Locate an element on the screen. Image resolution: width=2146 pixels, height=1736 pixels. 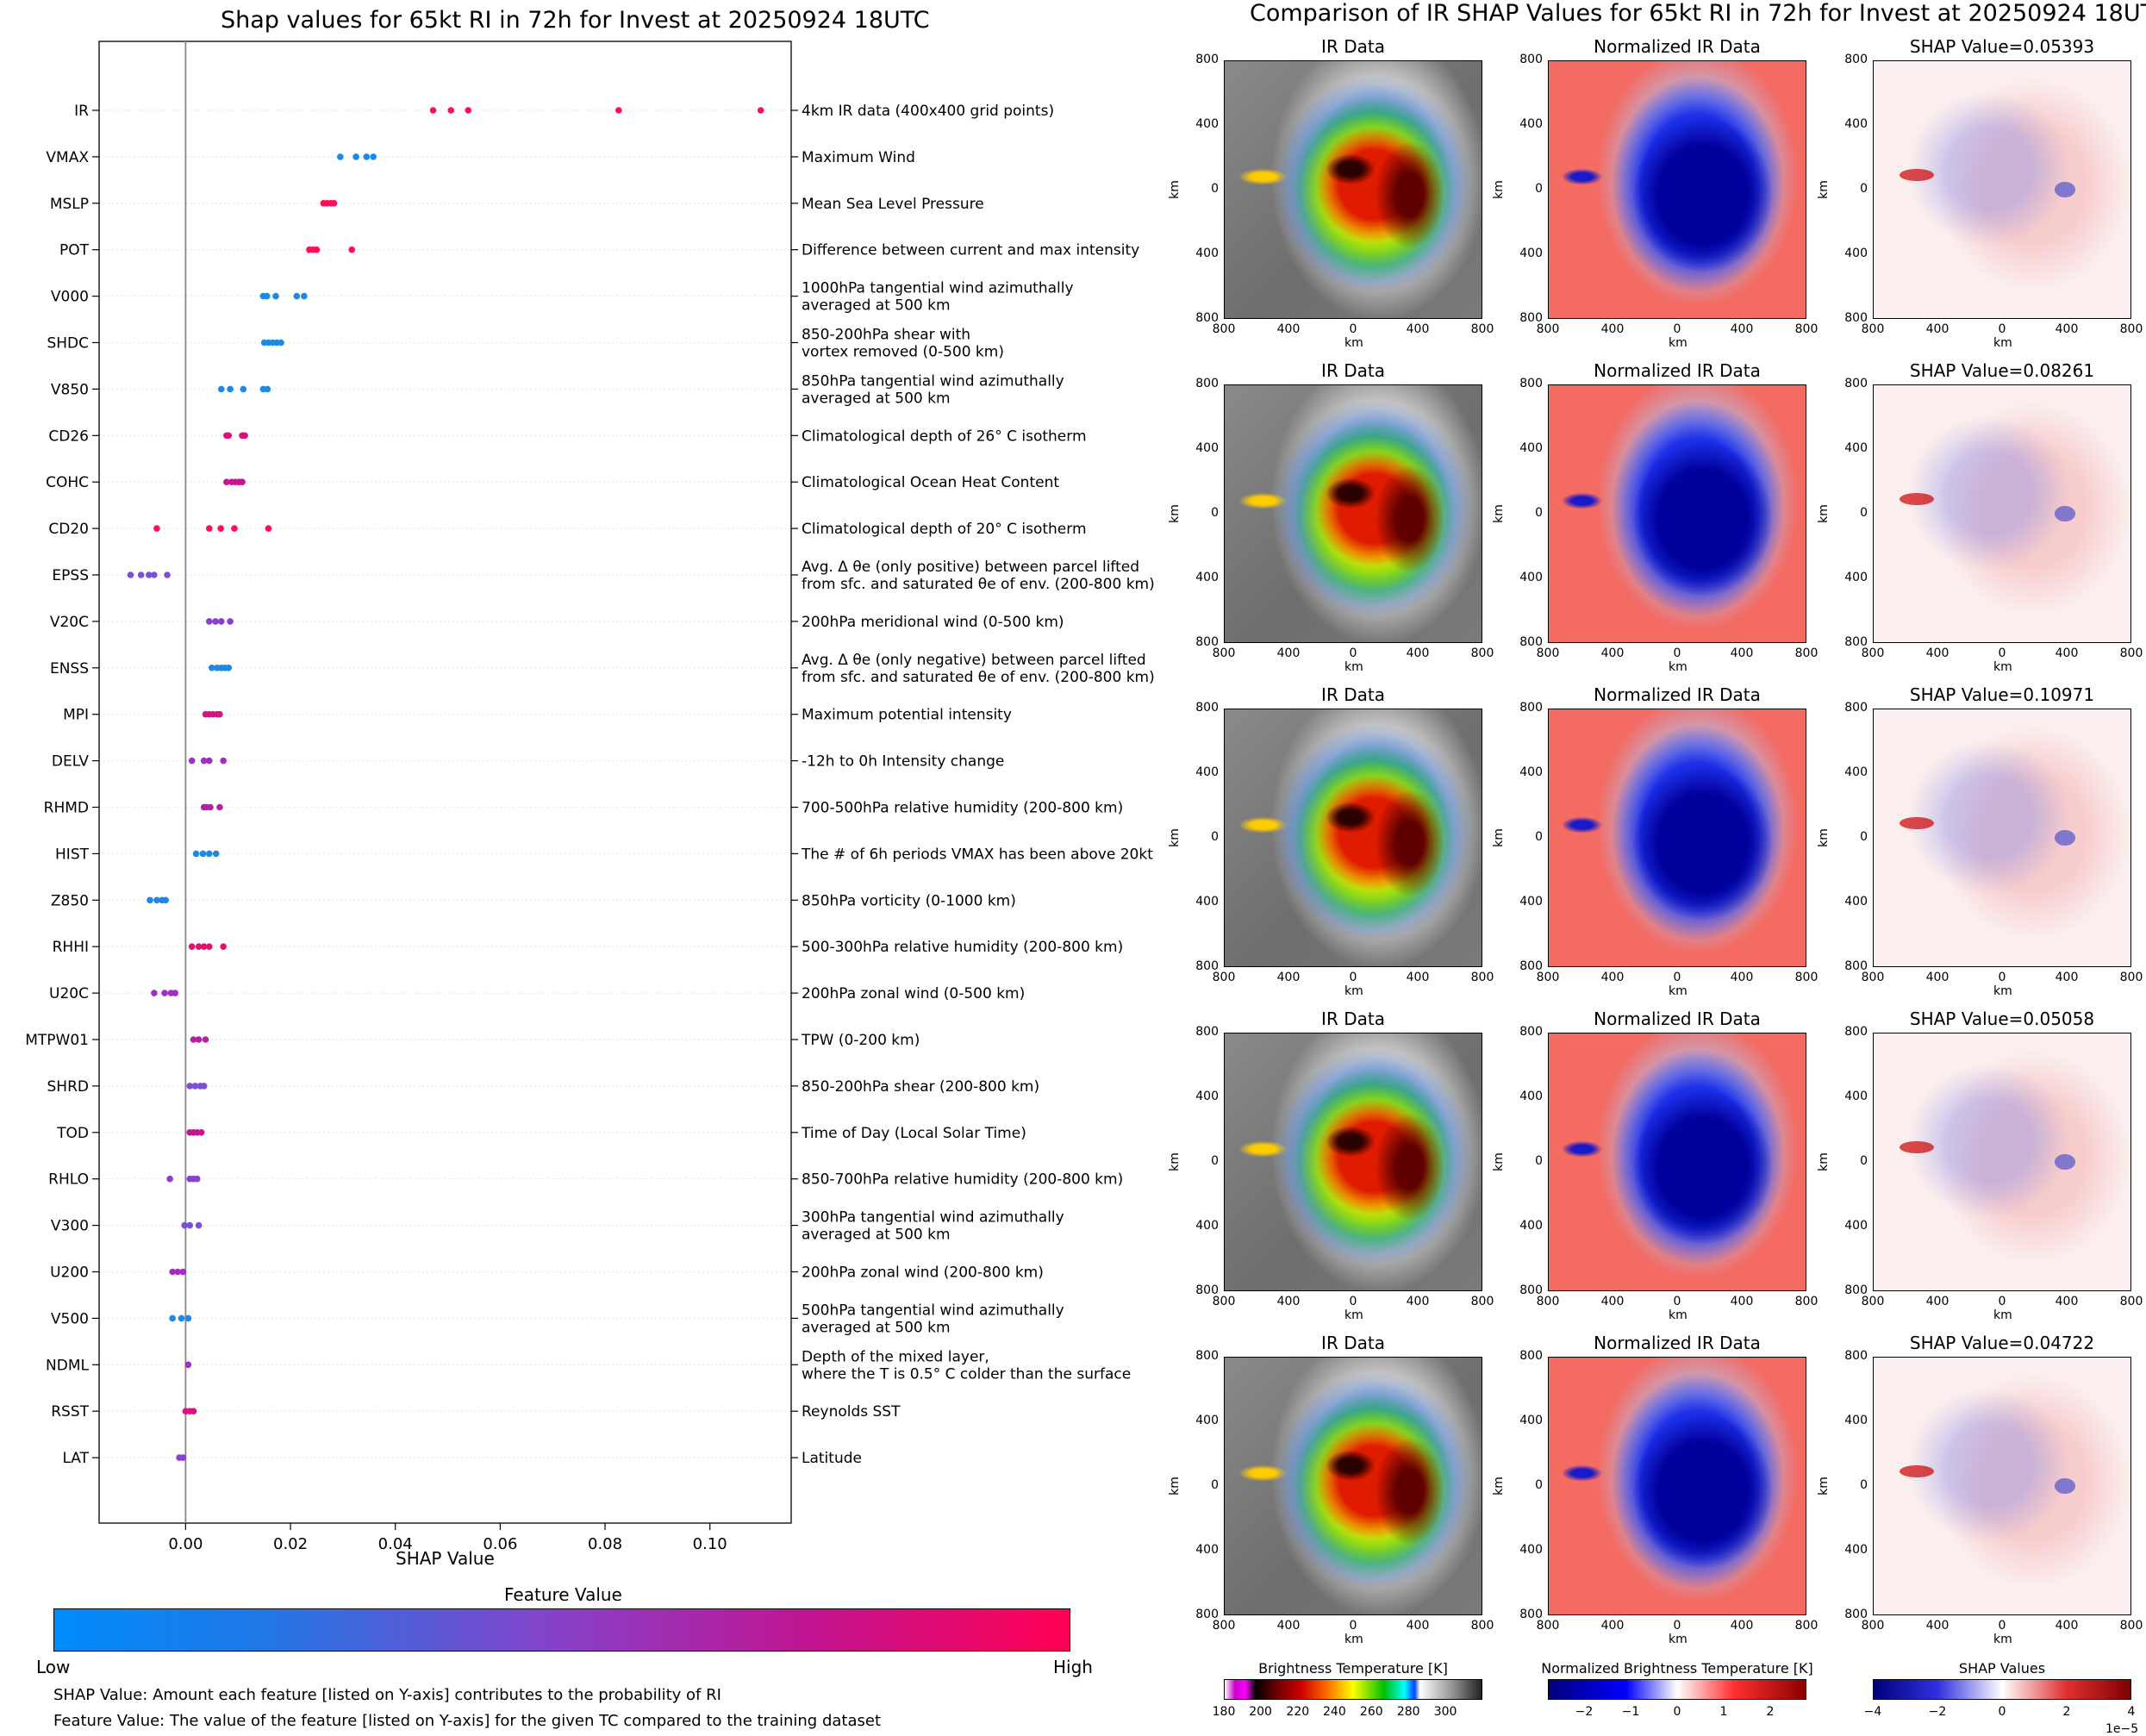
feature-name-v000: V000 is located at coordinates (70, 297).